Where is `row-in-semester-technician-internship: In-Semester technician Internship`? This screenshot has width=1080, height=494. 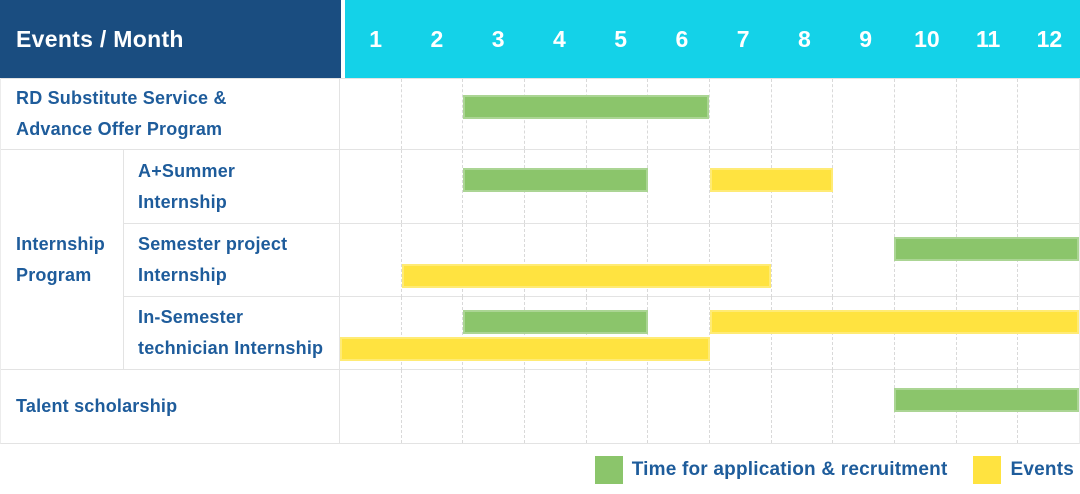
row-in-semester-technician-internship: In-Semester technician Internship is located at coordinates (601, 333).